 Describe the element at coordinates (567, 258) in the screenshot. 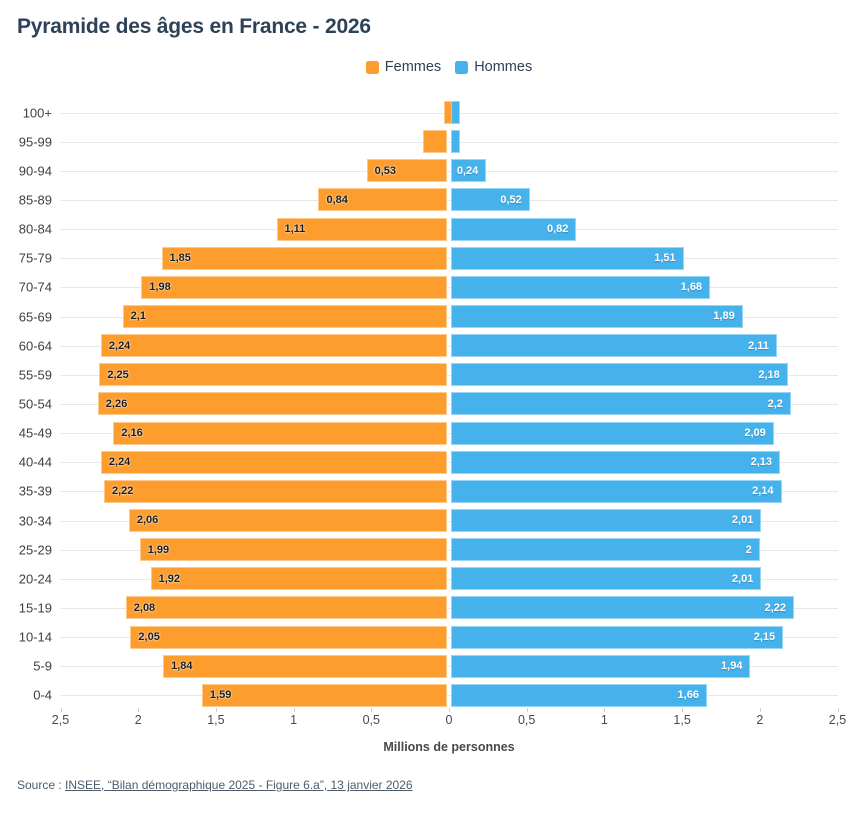

I see `bar-hommes: 1,51` at that location.